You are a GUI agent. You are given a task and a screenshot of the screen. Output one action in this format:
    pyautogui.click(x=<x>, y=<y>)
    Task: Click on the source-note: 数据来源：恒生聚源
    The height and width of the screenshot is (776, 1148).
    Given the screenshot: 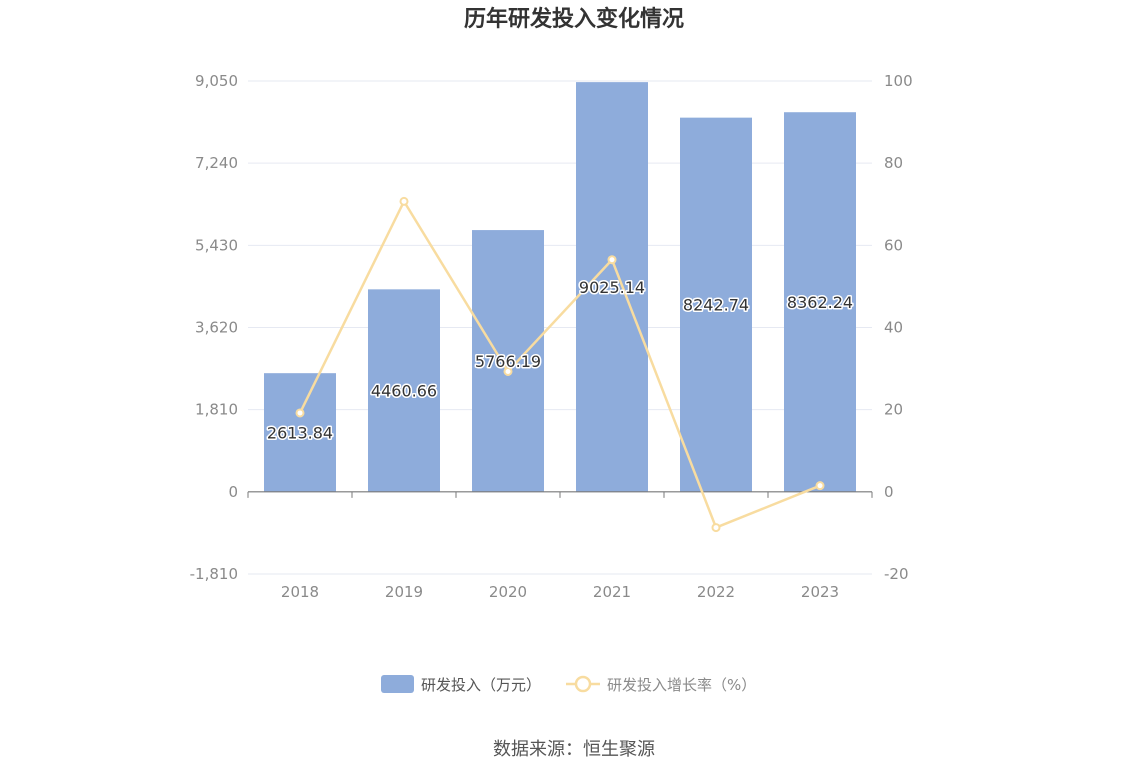 What is the action you would take?
    pyautogui.click(x=574, y=749)
    